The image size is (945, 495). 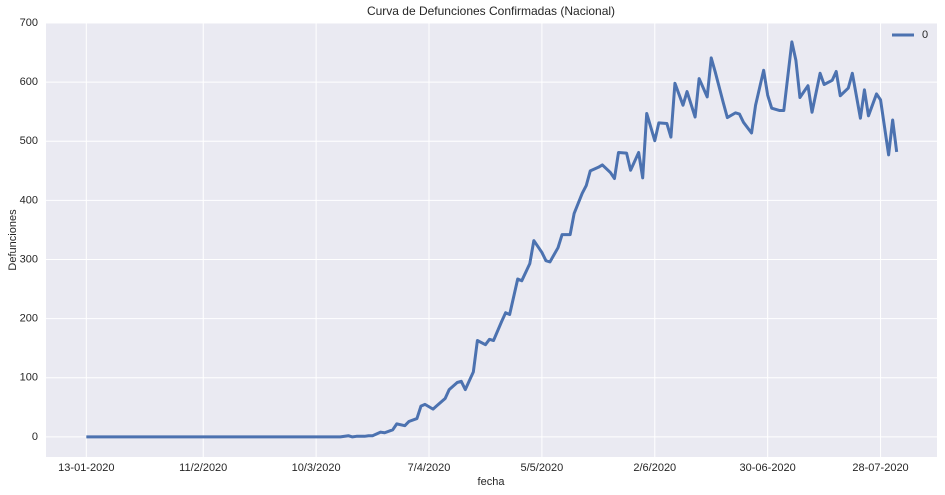 I want to click on y-tick-label: 100, so click(x=29, y=378).